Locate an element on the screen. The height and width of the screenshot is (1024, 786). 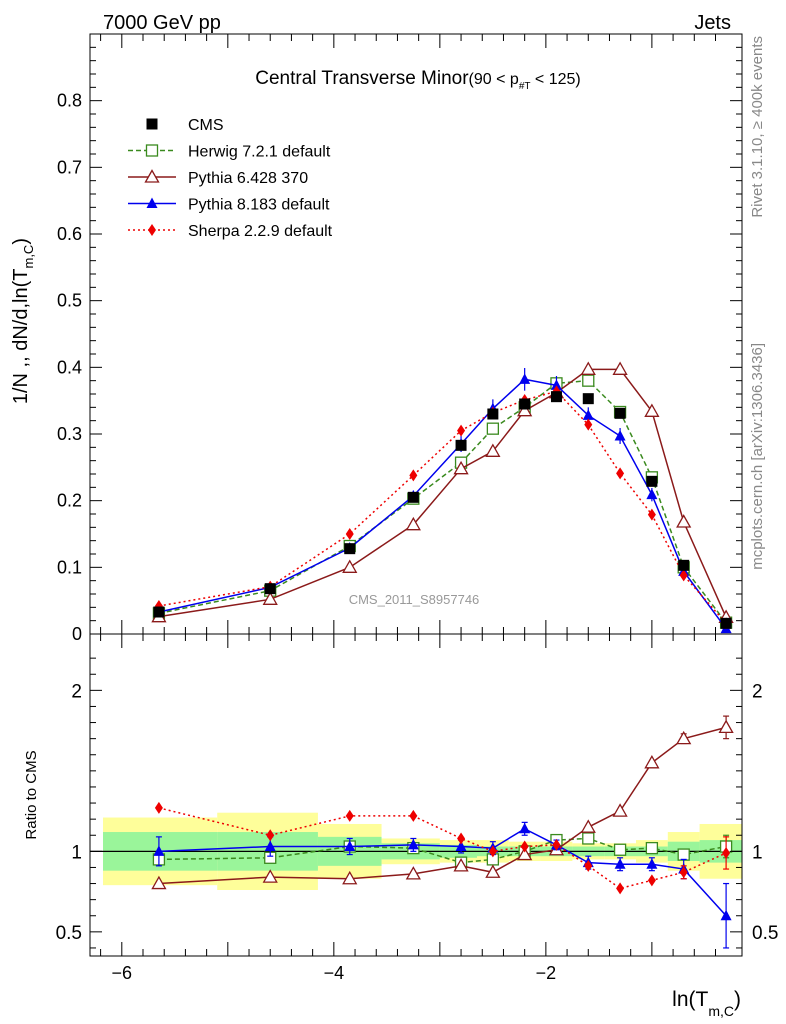
jets-label: Jets is located at coordinates (712, 23).